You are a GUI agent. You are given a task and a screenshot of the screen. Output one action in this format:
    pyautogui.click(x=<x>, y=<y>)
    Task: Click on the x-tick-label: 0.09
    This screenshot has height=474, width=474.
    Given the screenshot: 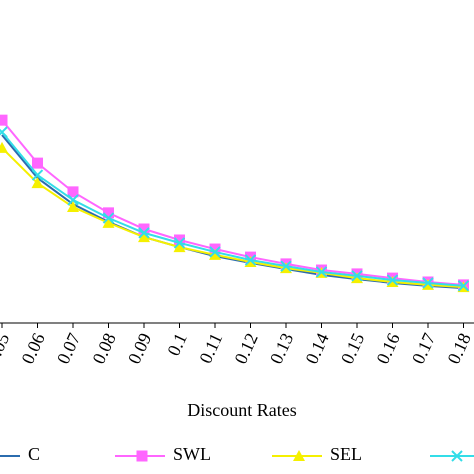 What is the action you would take?
    pyautogui.click(x=139, y=348)
    